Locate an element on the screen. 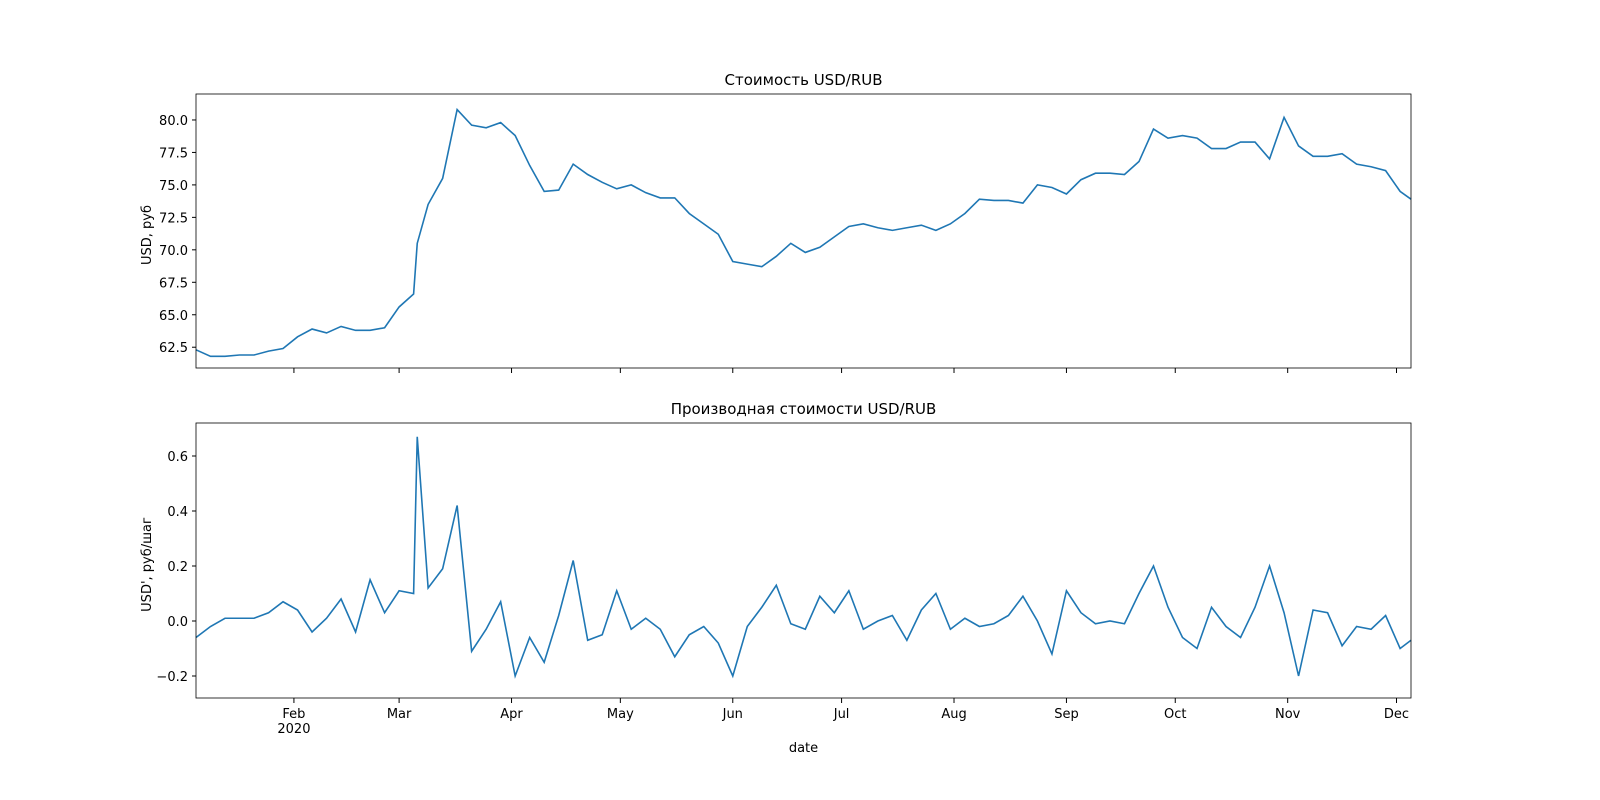  y-tick-label: 0.0 is located at coordinates (177, 622).